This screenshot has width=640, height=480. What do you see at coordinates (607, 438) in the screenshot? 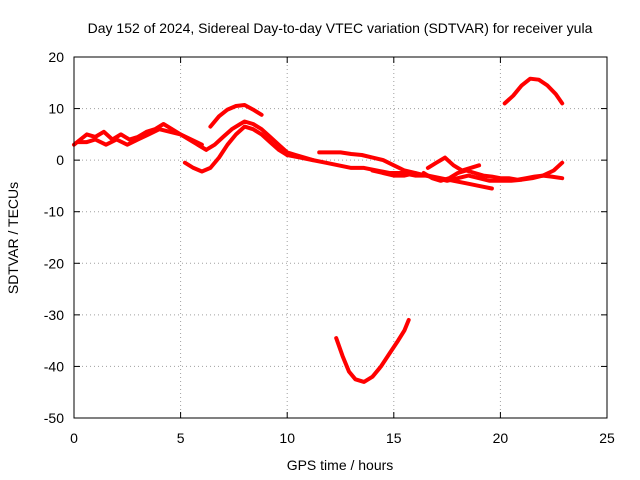
I see `x-tick-label: 25` at bounding box center [607, 438].